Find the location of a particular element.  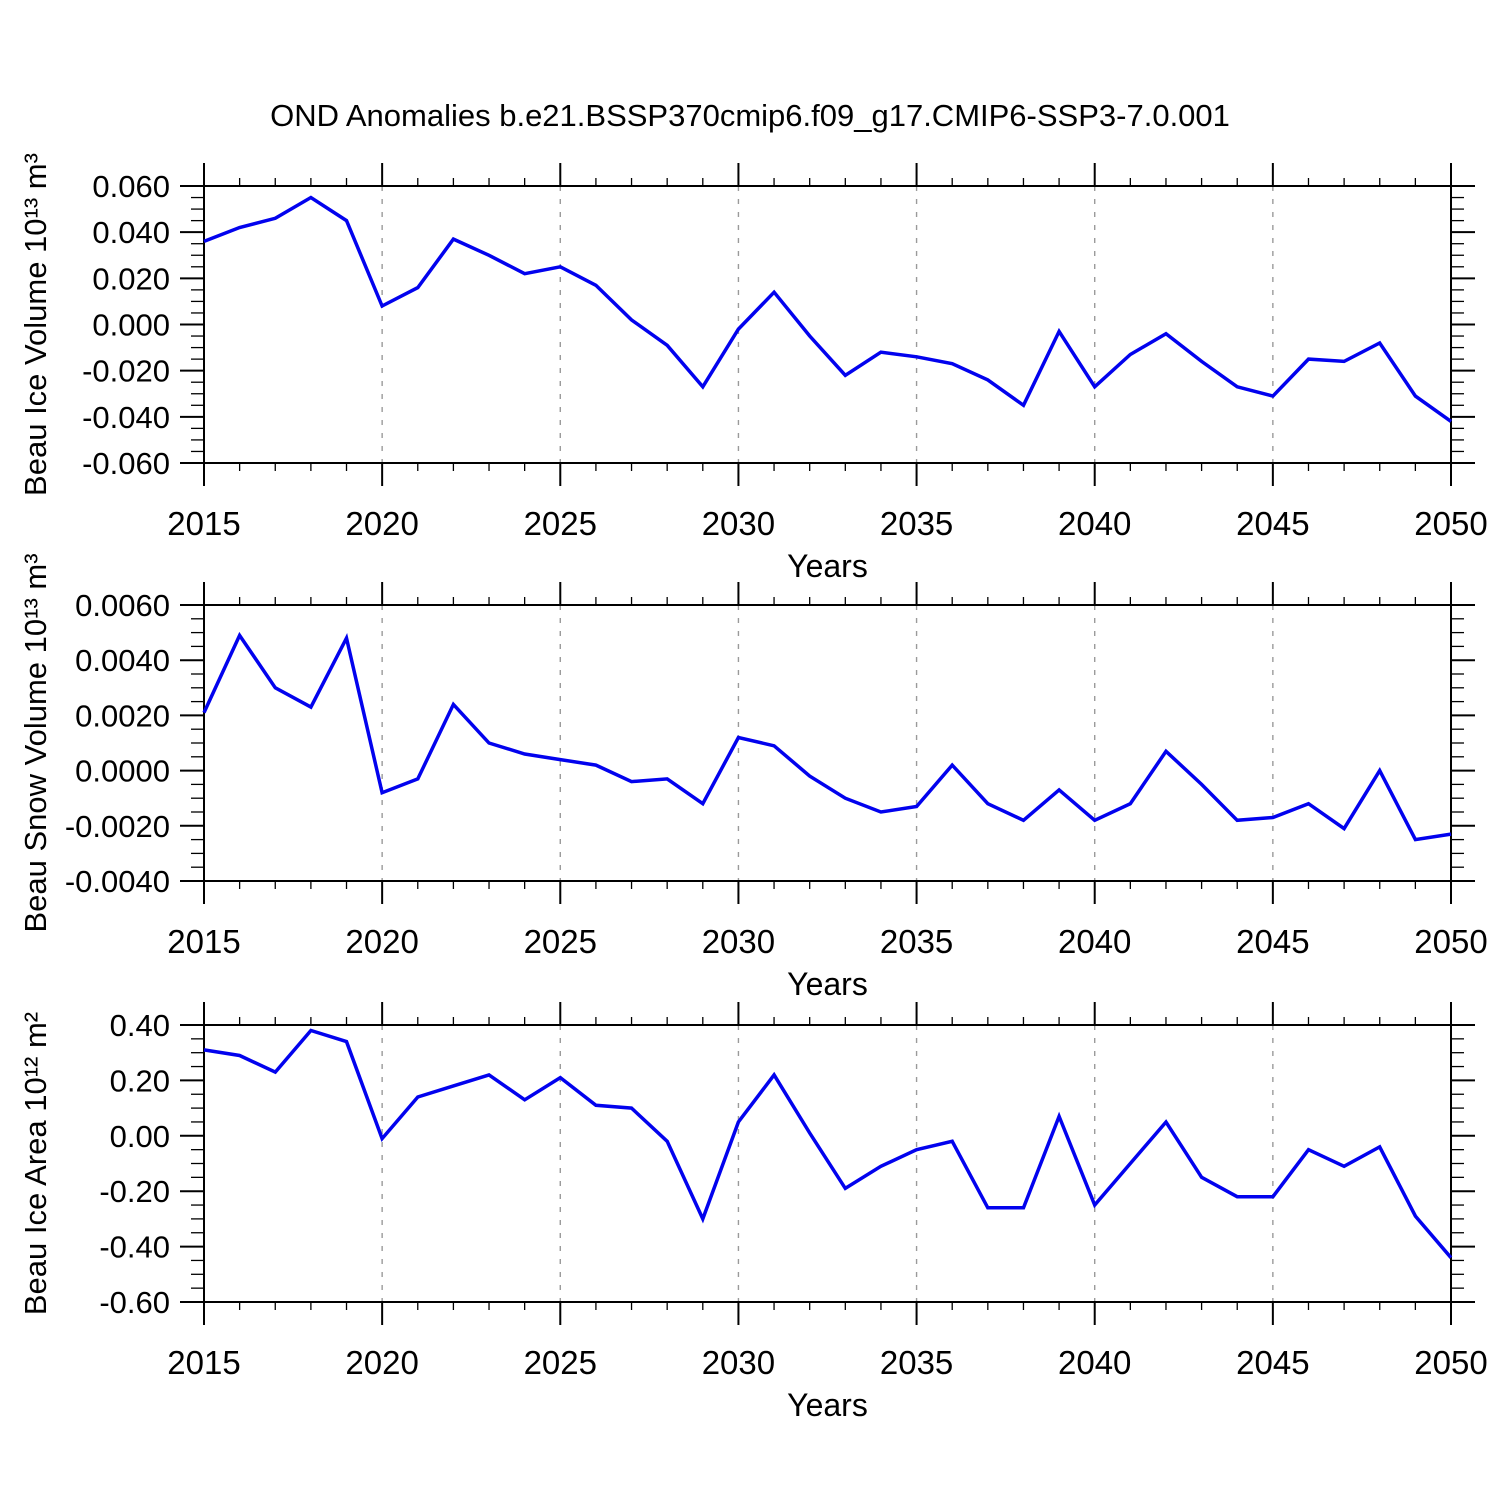

svg-text: 0.40 is located at coordinates (140, 1025).